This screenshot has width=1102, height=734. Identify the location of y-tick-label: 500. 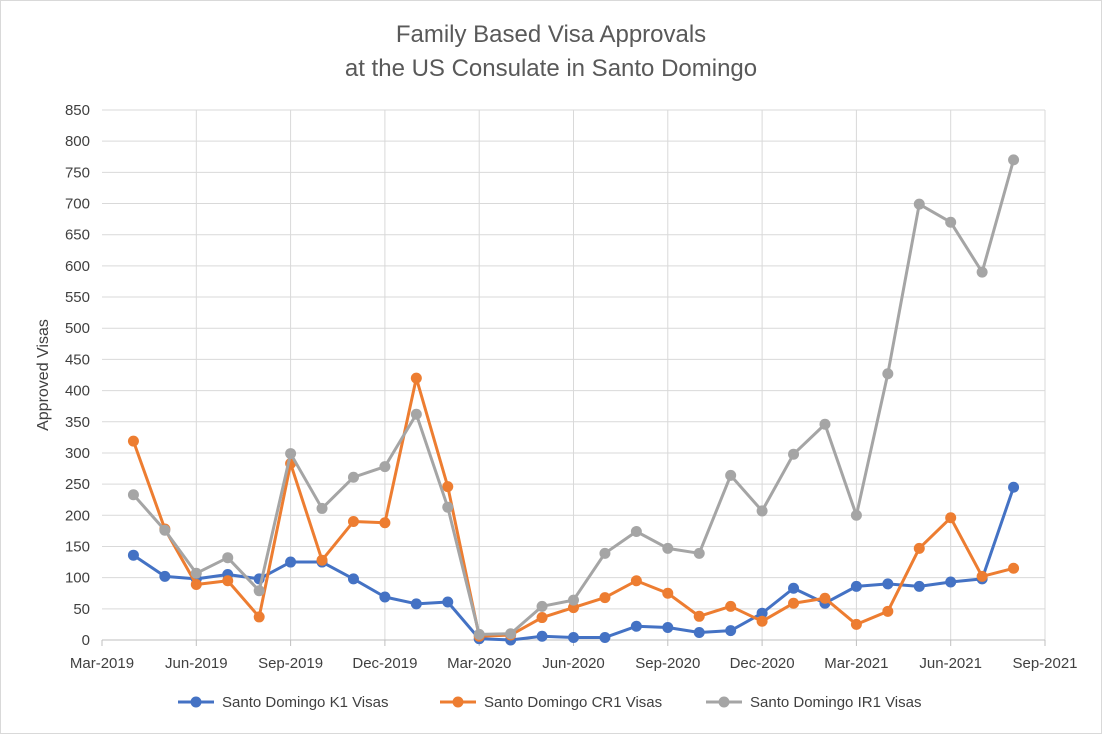
(77, 328).